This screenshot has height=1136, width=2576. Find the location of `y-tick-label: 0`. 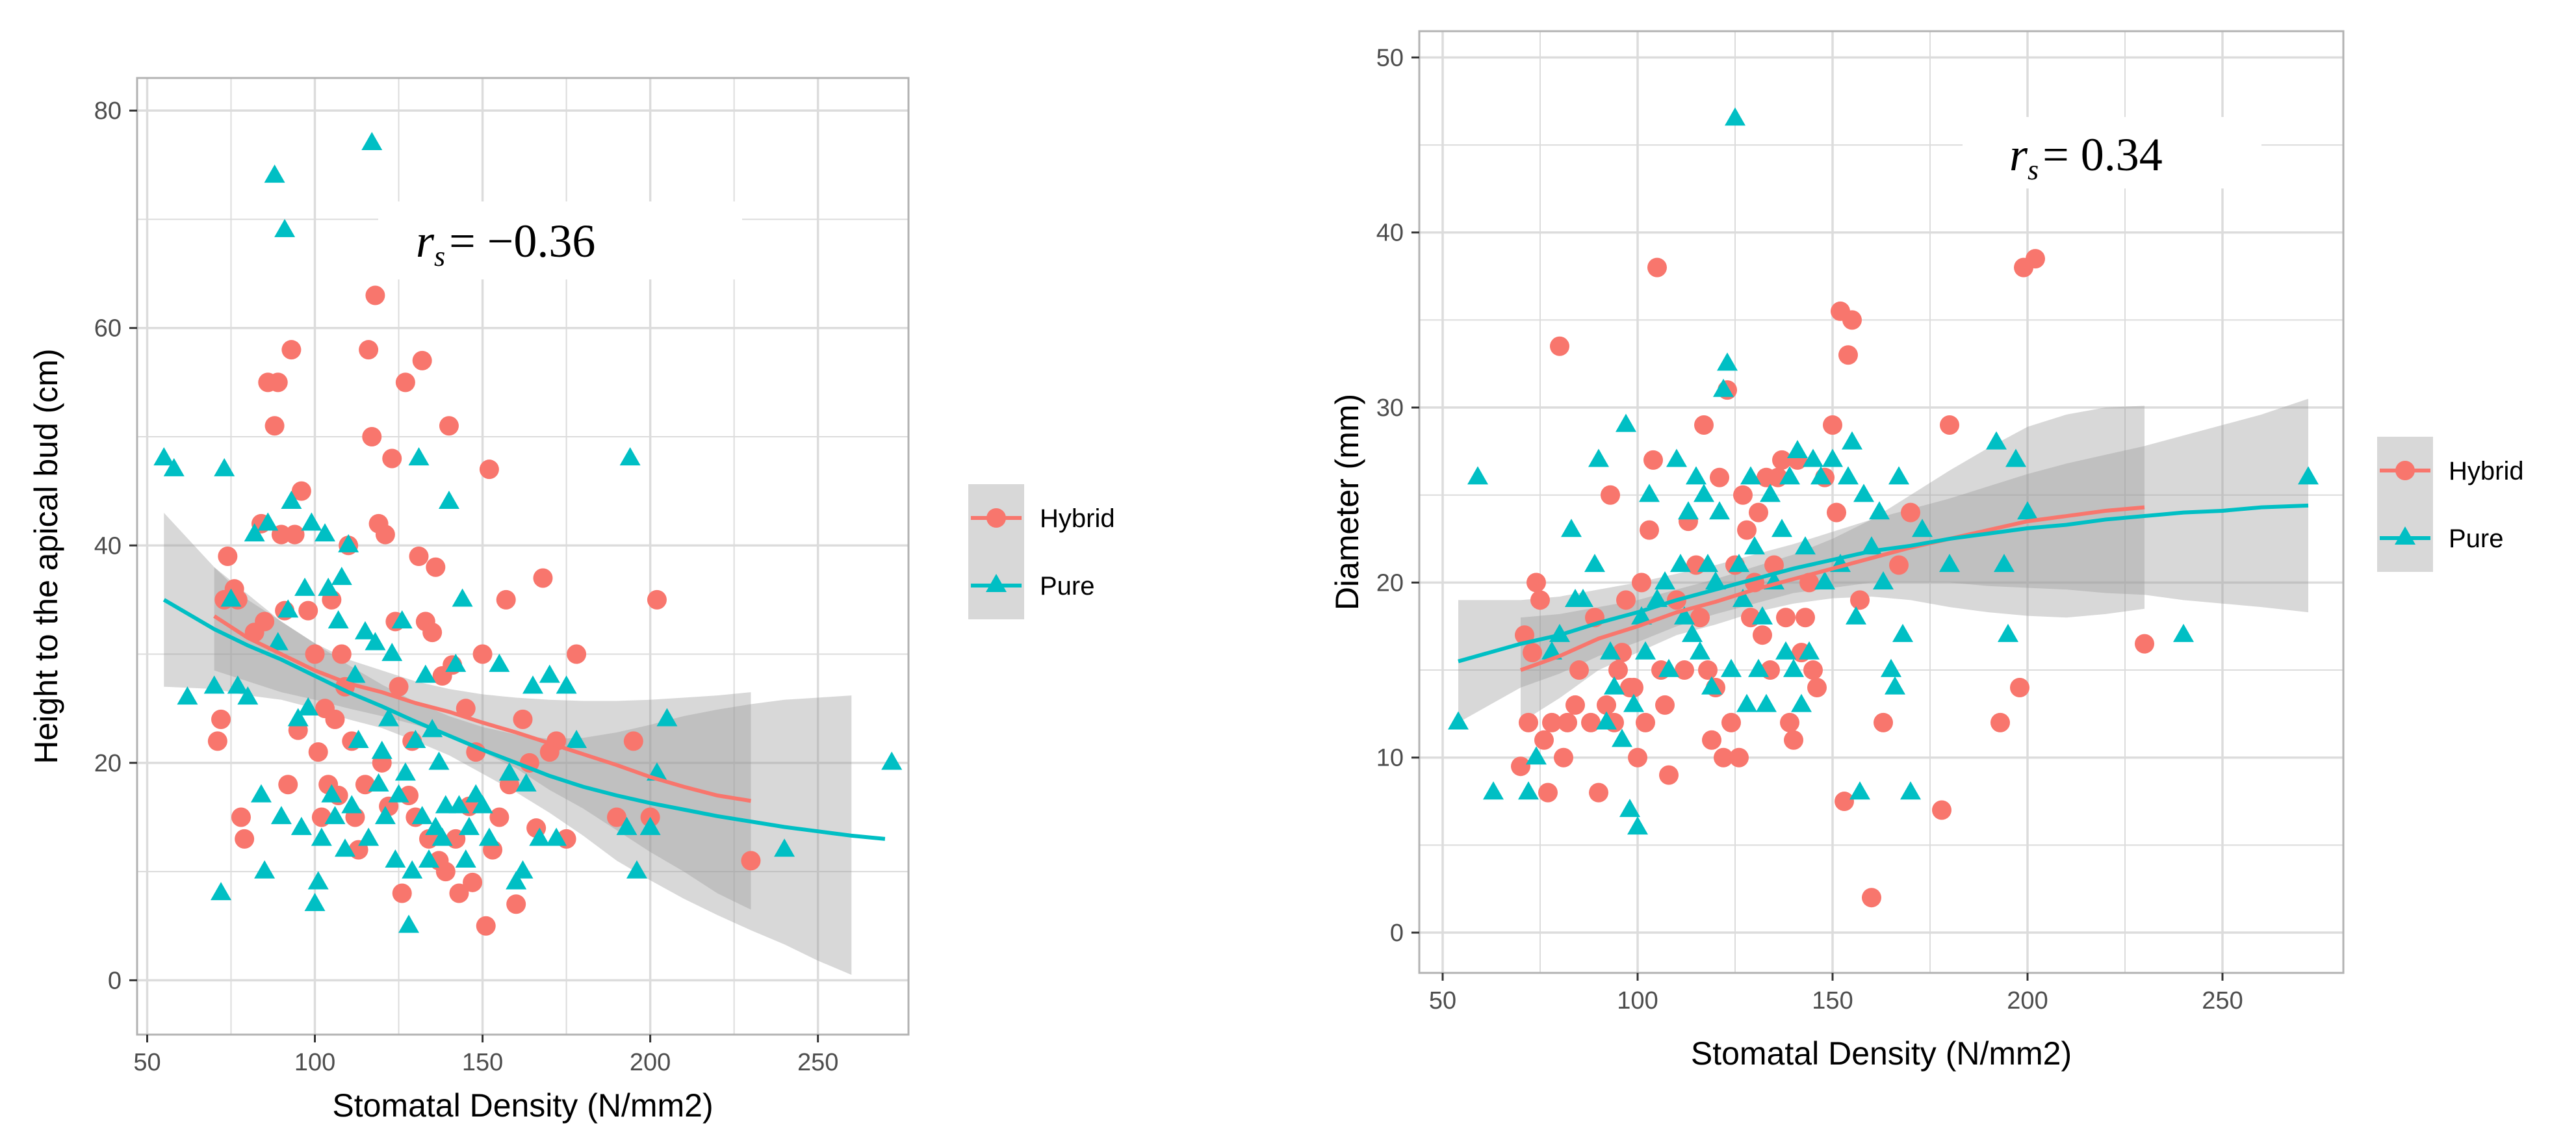

y-tick-label: 0 is located at coordinates (115, 980).